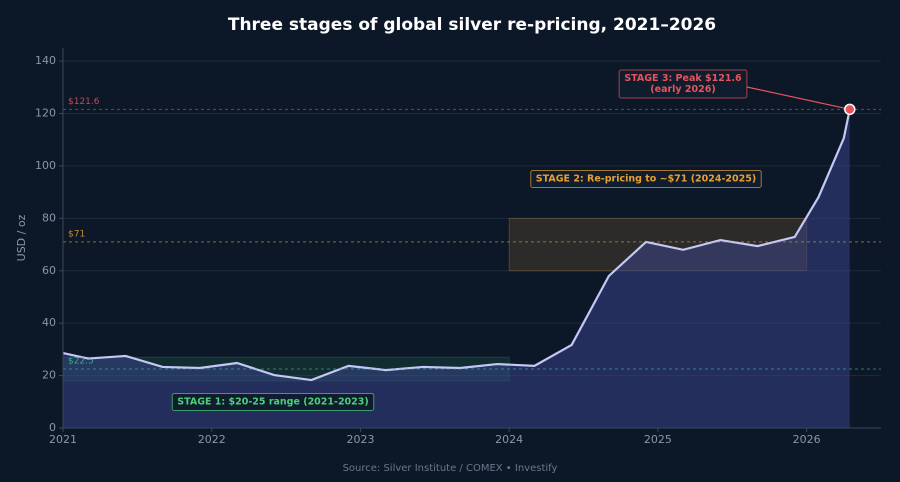 The height and width of the screenshot is (482, 900). Describe the element at coordinates (81, 362) in the screenshot. I see `reference-label: $22.5` at that location.